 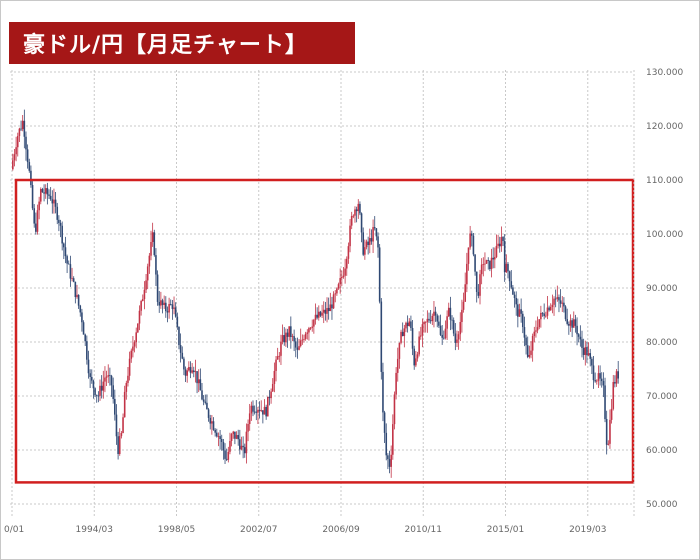 What do you see at coordinates (662, 289) in the screenshot?
I see `y-tick-label: 90.000` at bounding box center [662, 289].